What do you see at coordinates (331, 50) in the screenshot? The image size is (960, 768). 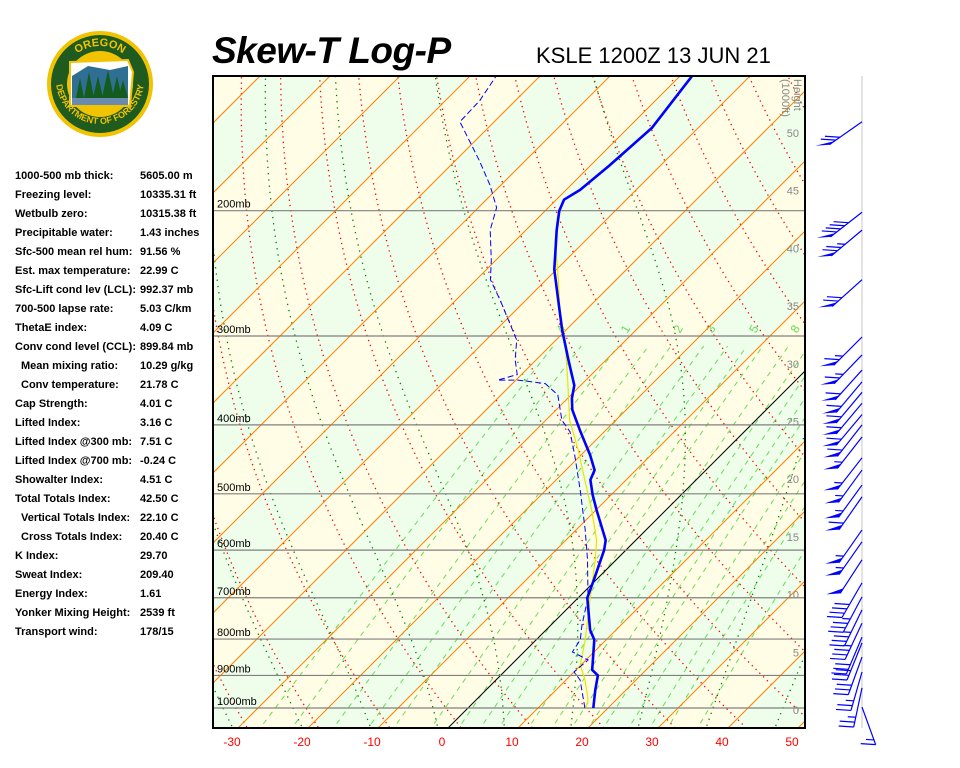 I see `page-title: Skew-T Log-P` at bounding box center [331, 50].